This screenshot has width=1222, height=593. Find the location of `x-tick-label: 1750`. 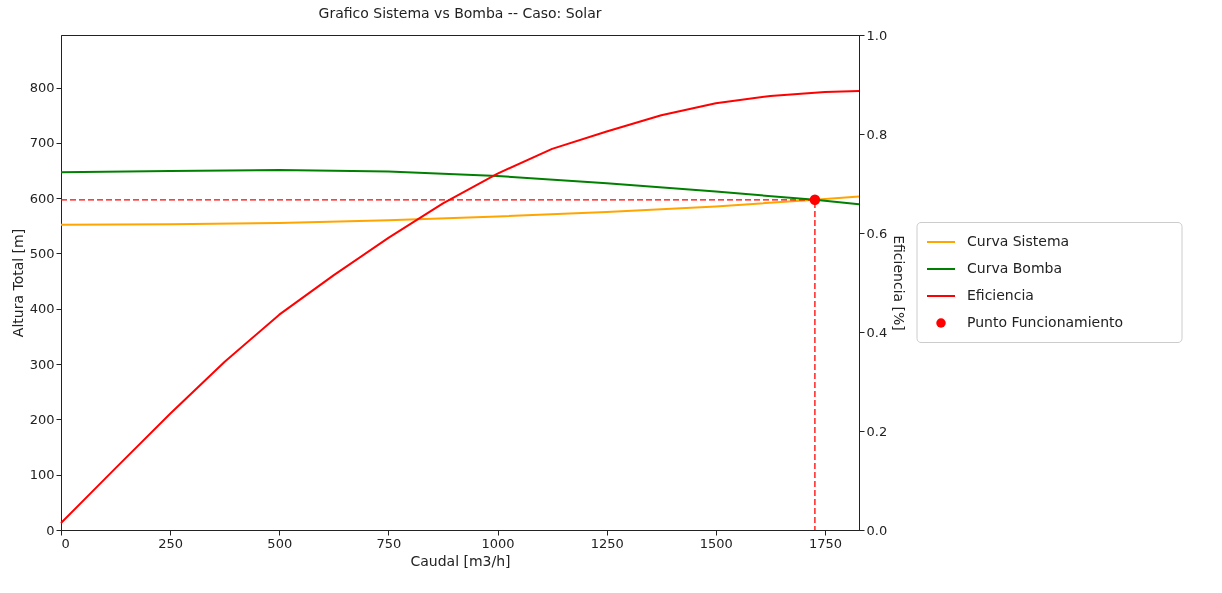

x-tick-label: 1750 is located at coordinates (825, 543).